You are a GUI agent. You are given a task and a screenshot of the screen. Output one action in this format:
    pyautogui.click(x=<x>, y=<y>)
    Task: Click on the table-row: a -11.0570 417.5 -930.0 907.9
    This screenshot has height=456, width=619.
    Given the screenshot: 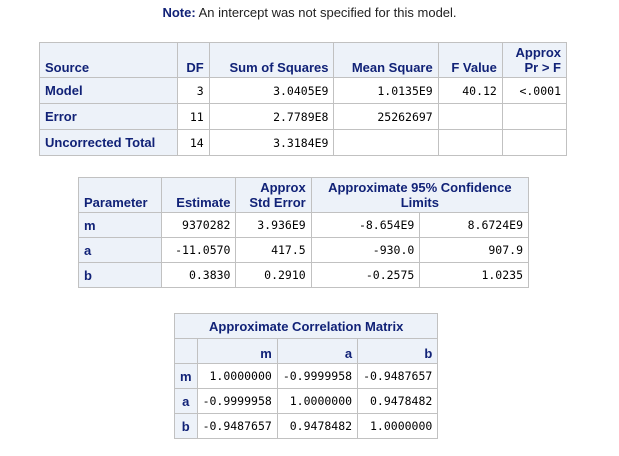 What is the action you would take?
    pyautogui.click(x=303, y=250)
    